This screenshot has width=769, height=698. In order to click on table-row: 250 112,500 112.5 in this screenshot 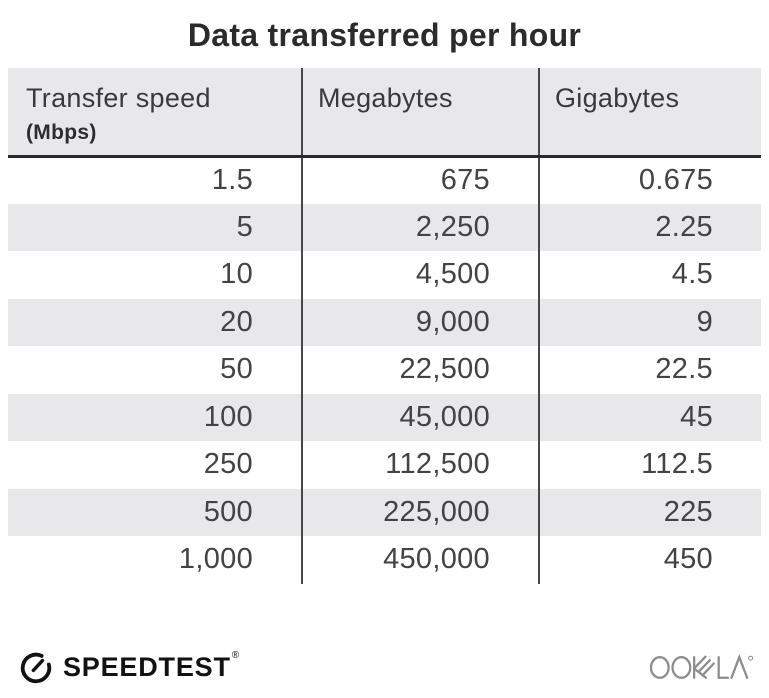, I will do `click(384, 465)`.